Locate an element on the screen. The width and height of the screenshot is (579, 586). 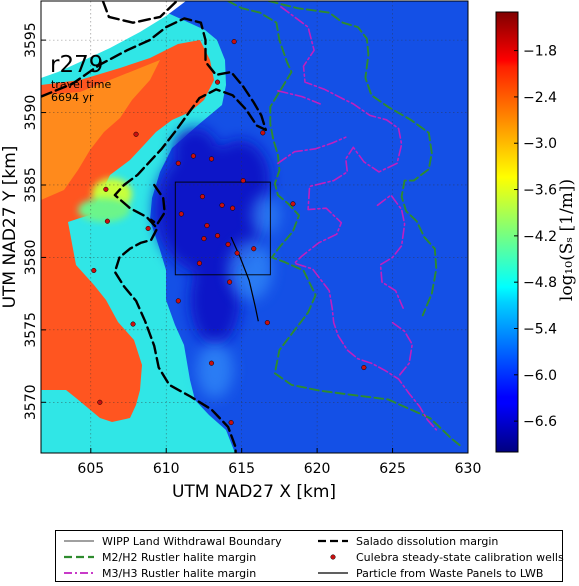
colorbar-tick-label: −6.6 is located at coordinates (540, 422).